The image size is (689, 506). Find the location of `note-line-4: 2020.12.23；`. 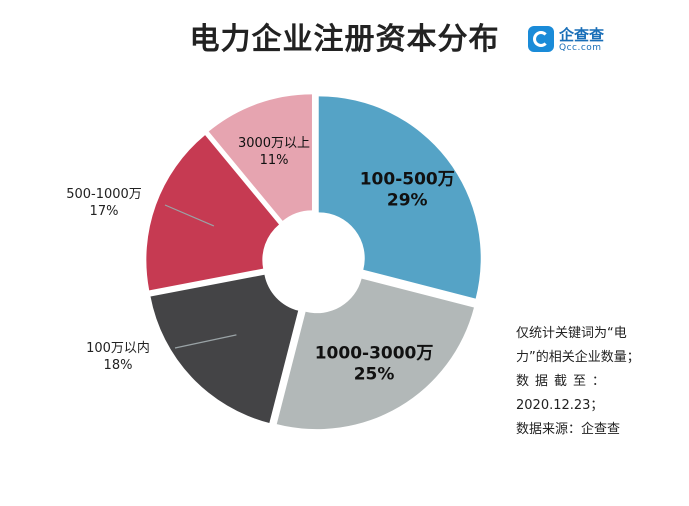

note-line-4: 2020.12.23； is located at coordinates (560, 405).